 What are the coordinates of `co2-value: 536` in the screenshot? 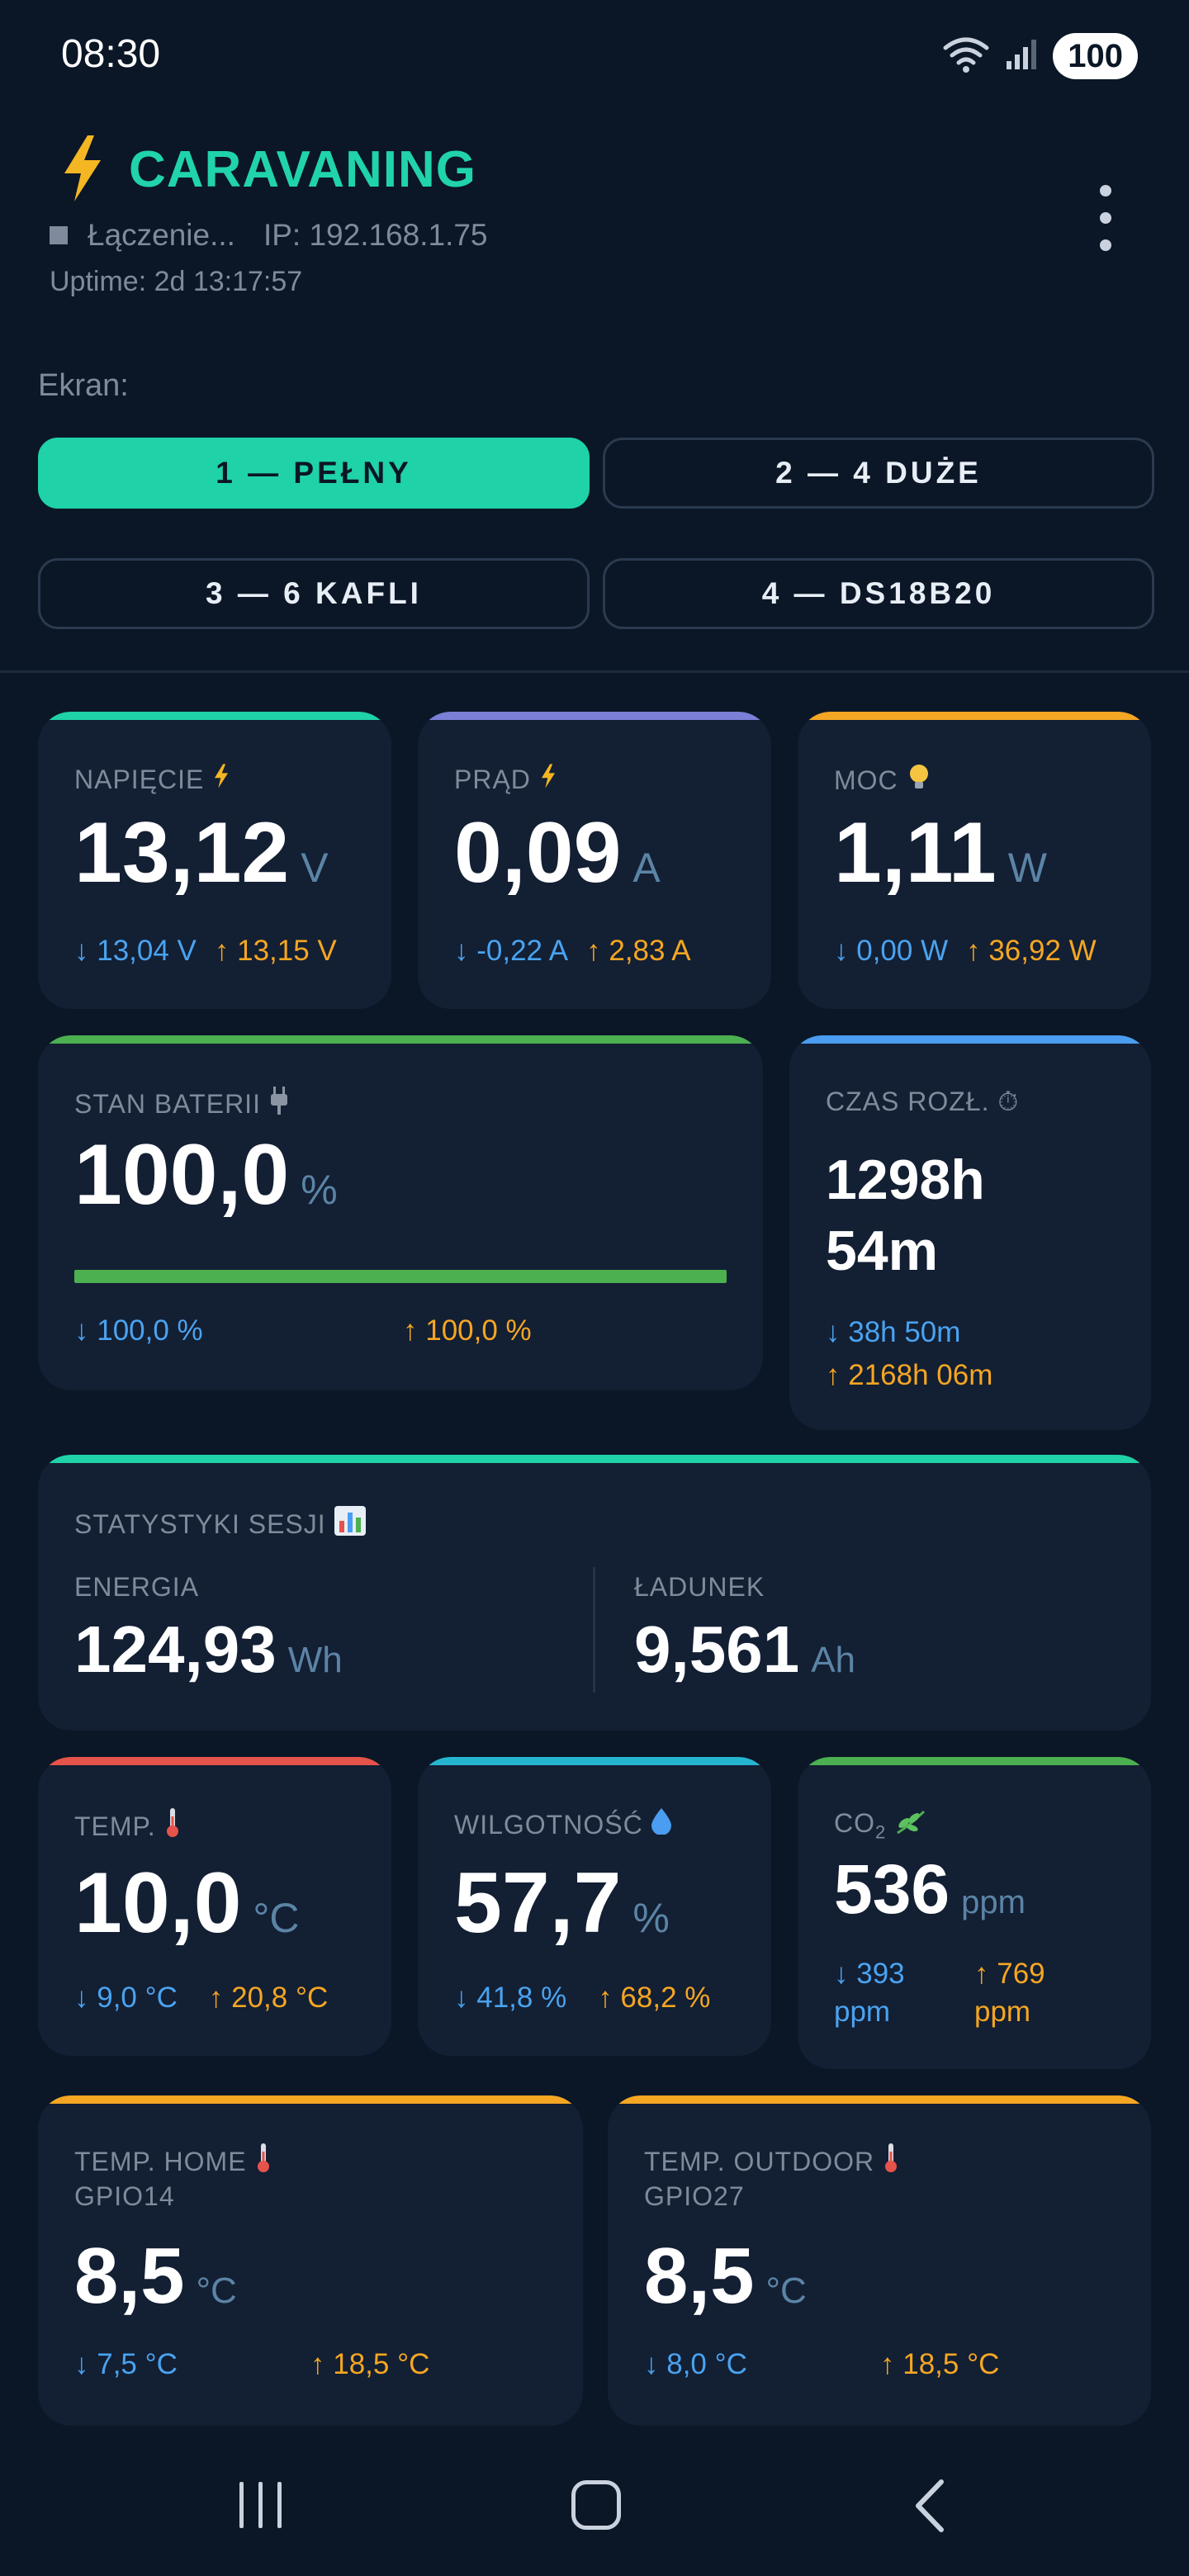 It's located at (892, 1889).